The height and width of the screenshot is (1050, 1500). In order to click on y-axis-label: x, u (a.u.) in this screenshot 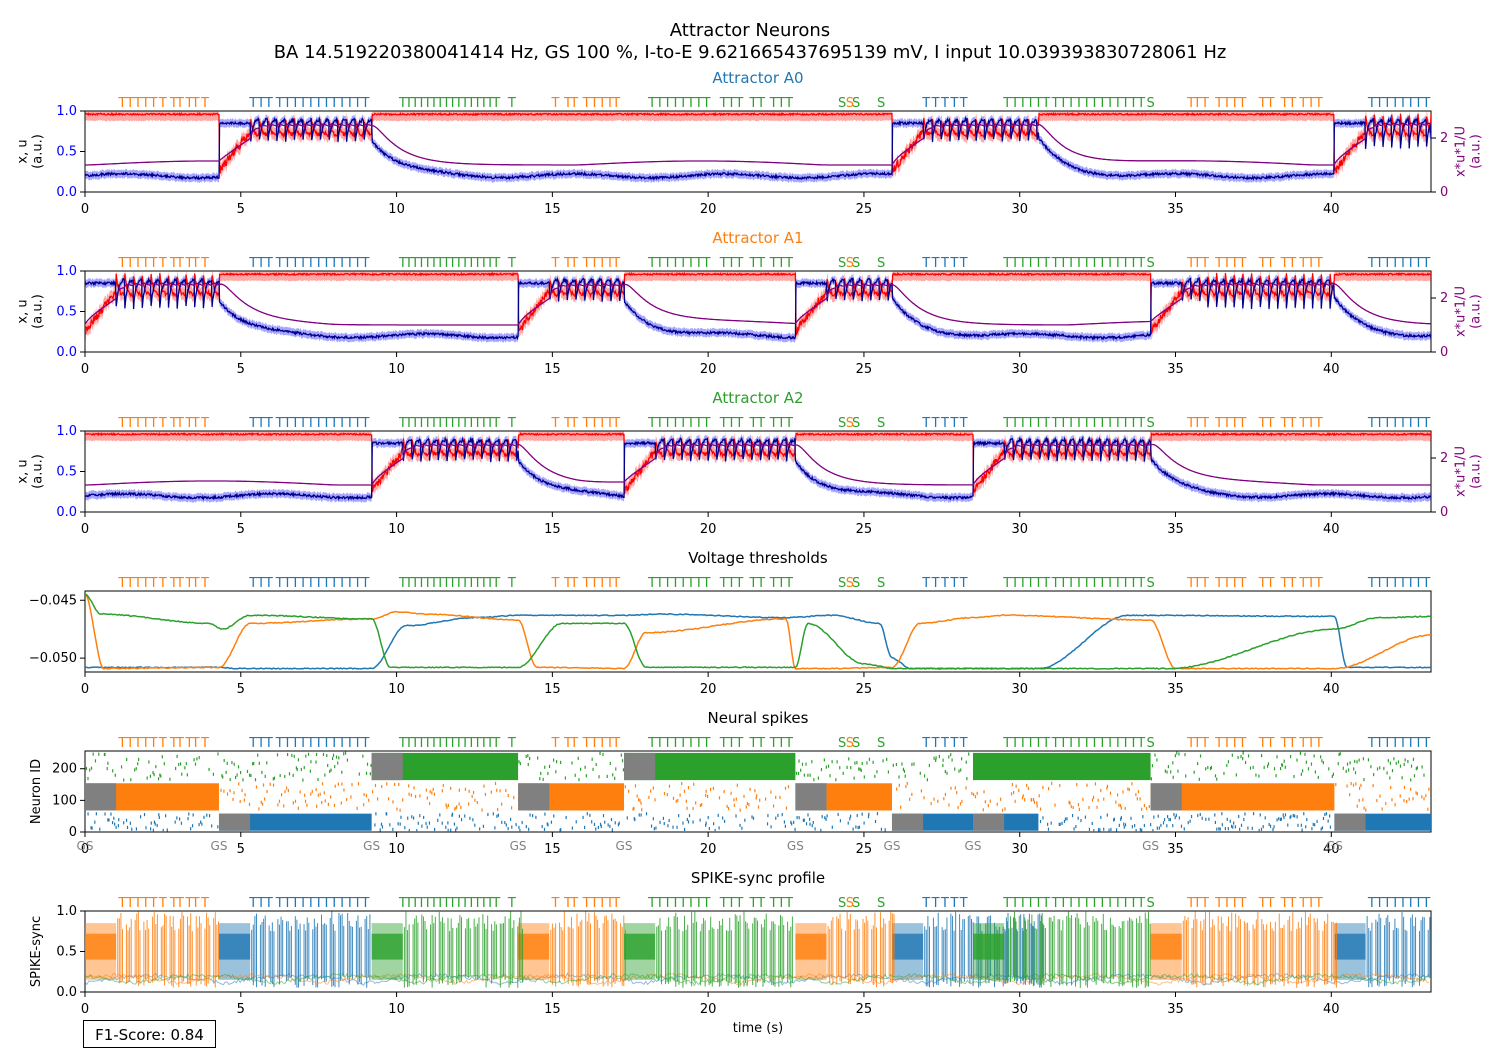, I will do `click(31, 311)`.